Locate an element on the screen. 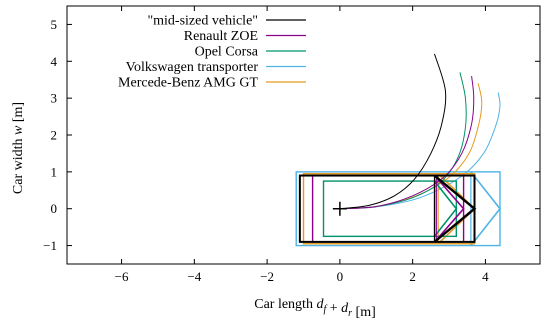  y-tick-label: 2 is located at coordinates (54, 135).